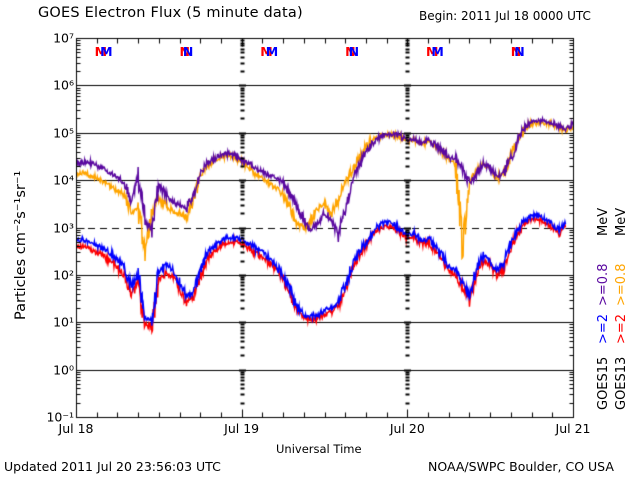  Describe the element at coordinates (621, 328) in the screenshot. I see `legend-goes13-band-2mev: >=2` at that location.